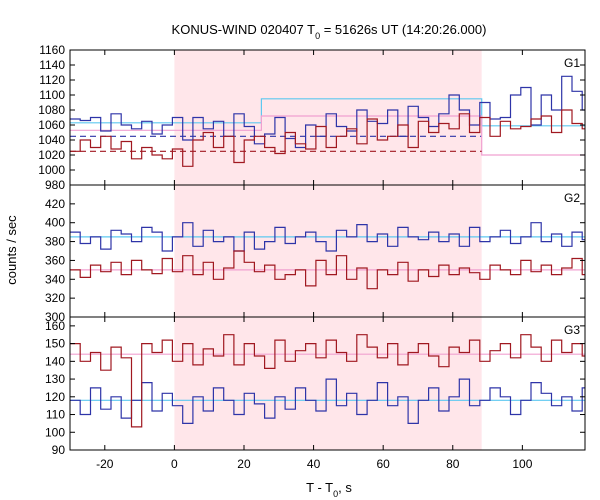  Describe the element at coordinates (52, 95) in the screenshot. I see `y-tick-label: 1100` at that location.